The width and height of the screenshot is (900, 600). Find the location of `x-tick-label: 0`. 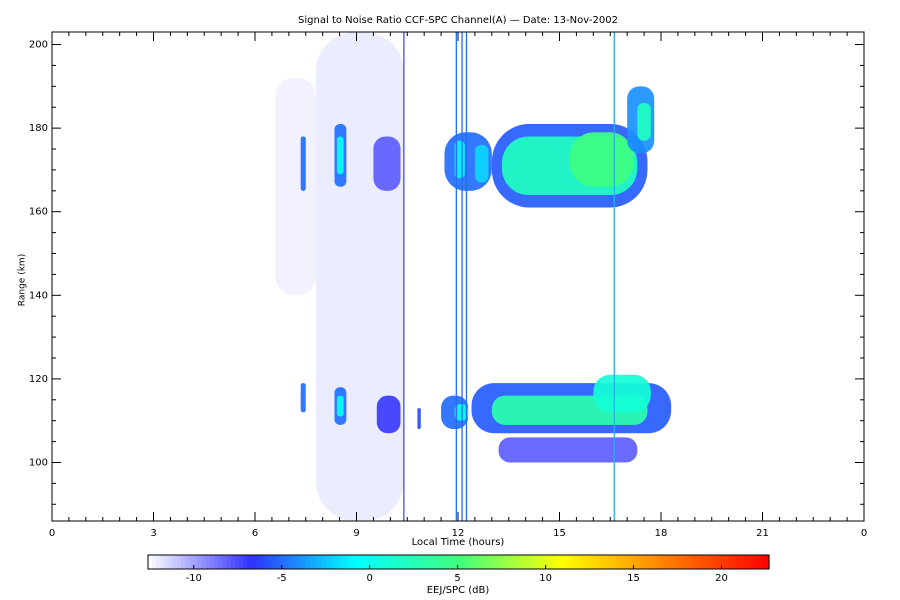

x-tick-label: 0 is located at coordinates (52, 533).